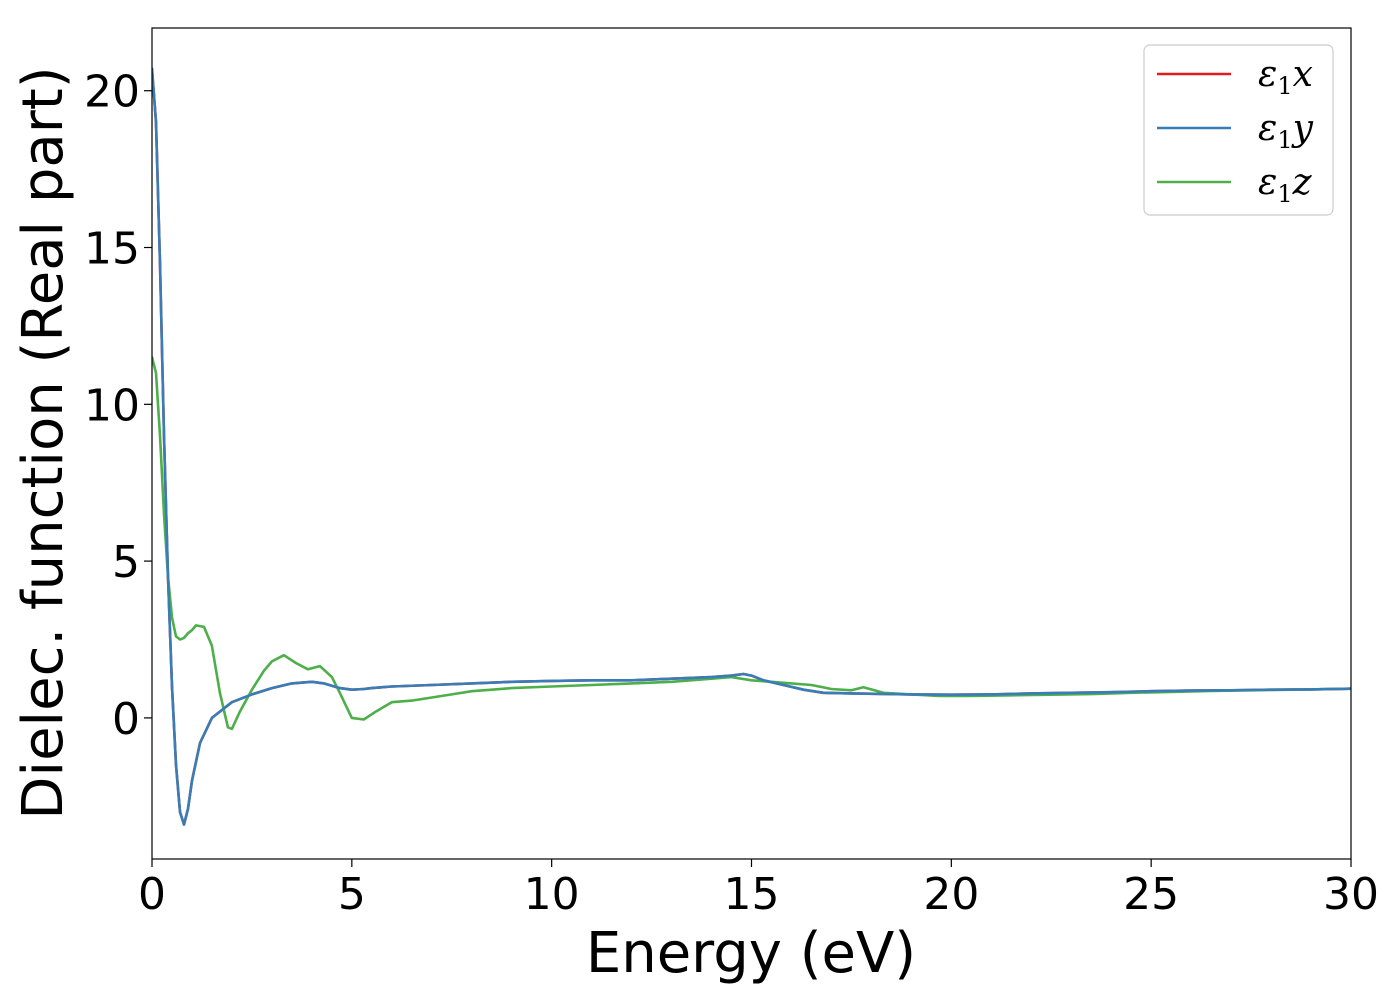 This screenshot has width=1400, height=1000. I want to click on x-axis: 0 5 10 15 20 25 30, so click(758, 889).